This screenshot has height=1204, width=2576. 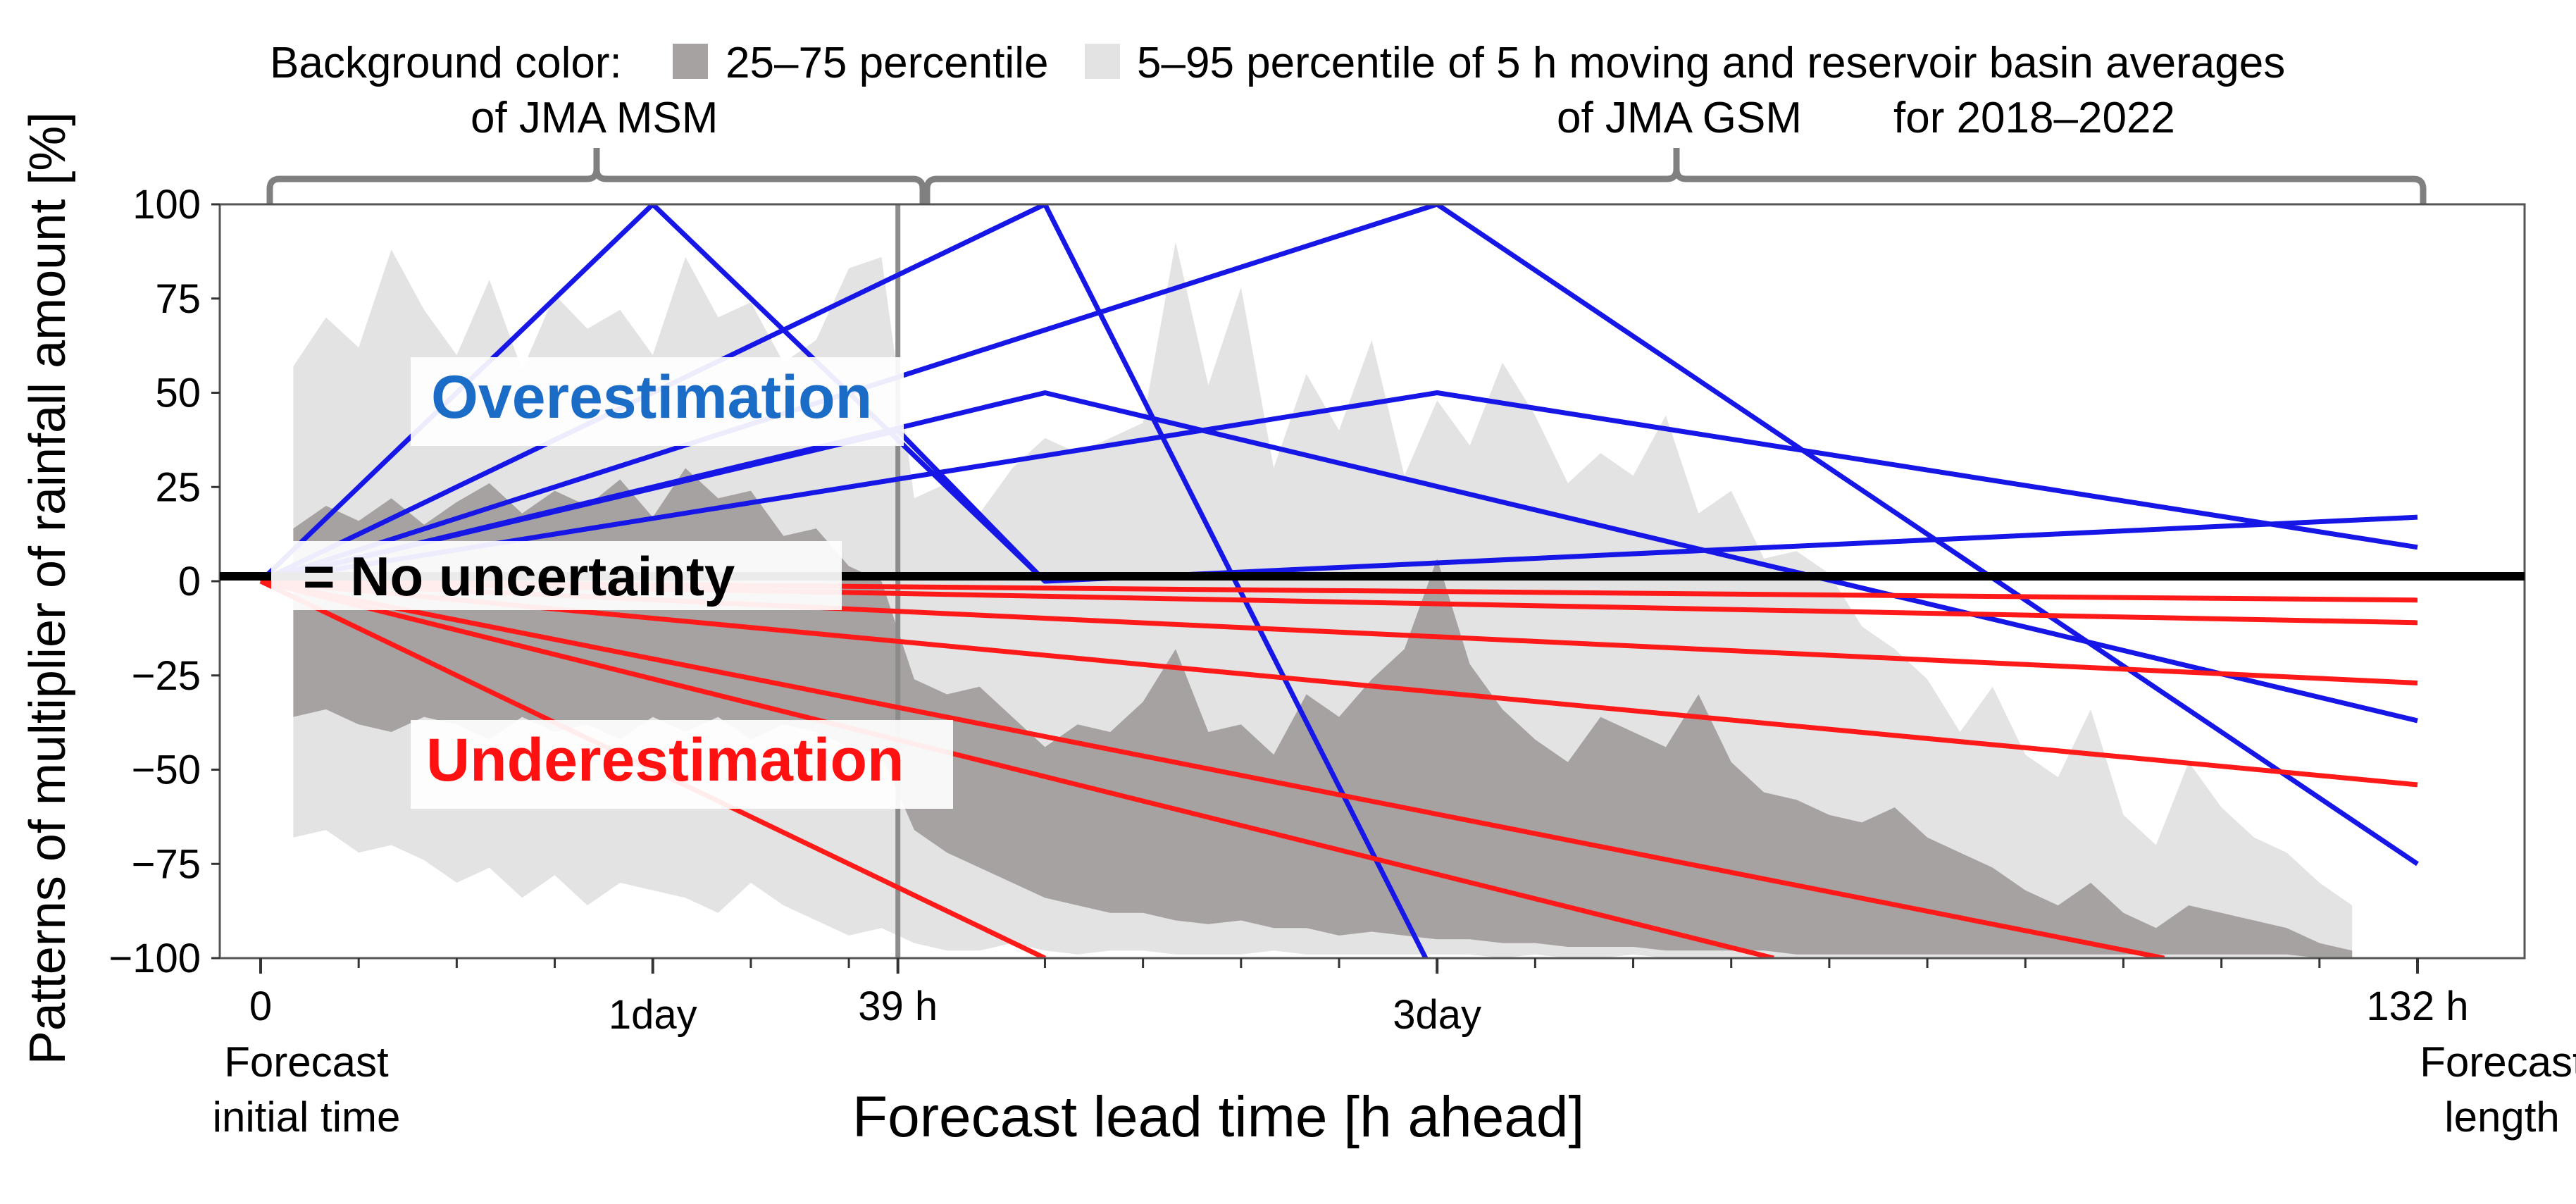 I want to click on x-tick-label: 3day, so click(x=1437, y=1015).